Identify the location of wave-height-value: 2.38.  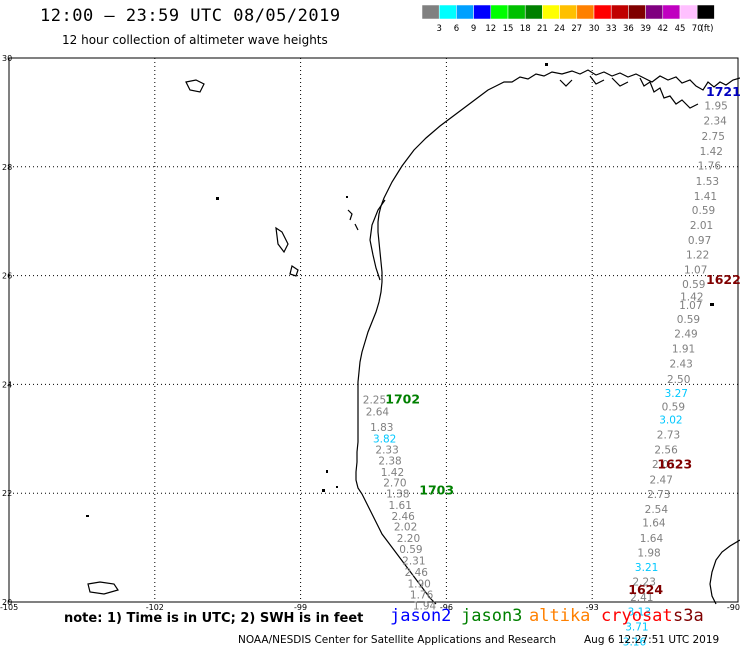
(389, 461).